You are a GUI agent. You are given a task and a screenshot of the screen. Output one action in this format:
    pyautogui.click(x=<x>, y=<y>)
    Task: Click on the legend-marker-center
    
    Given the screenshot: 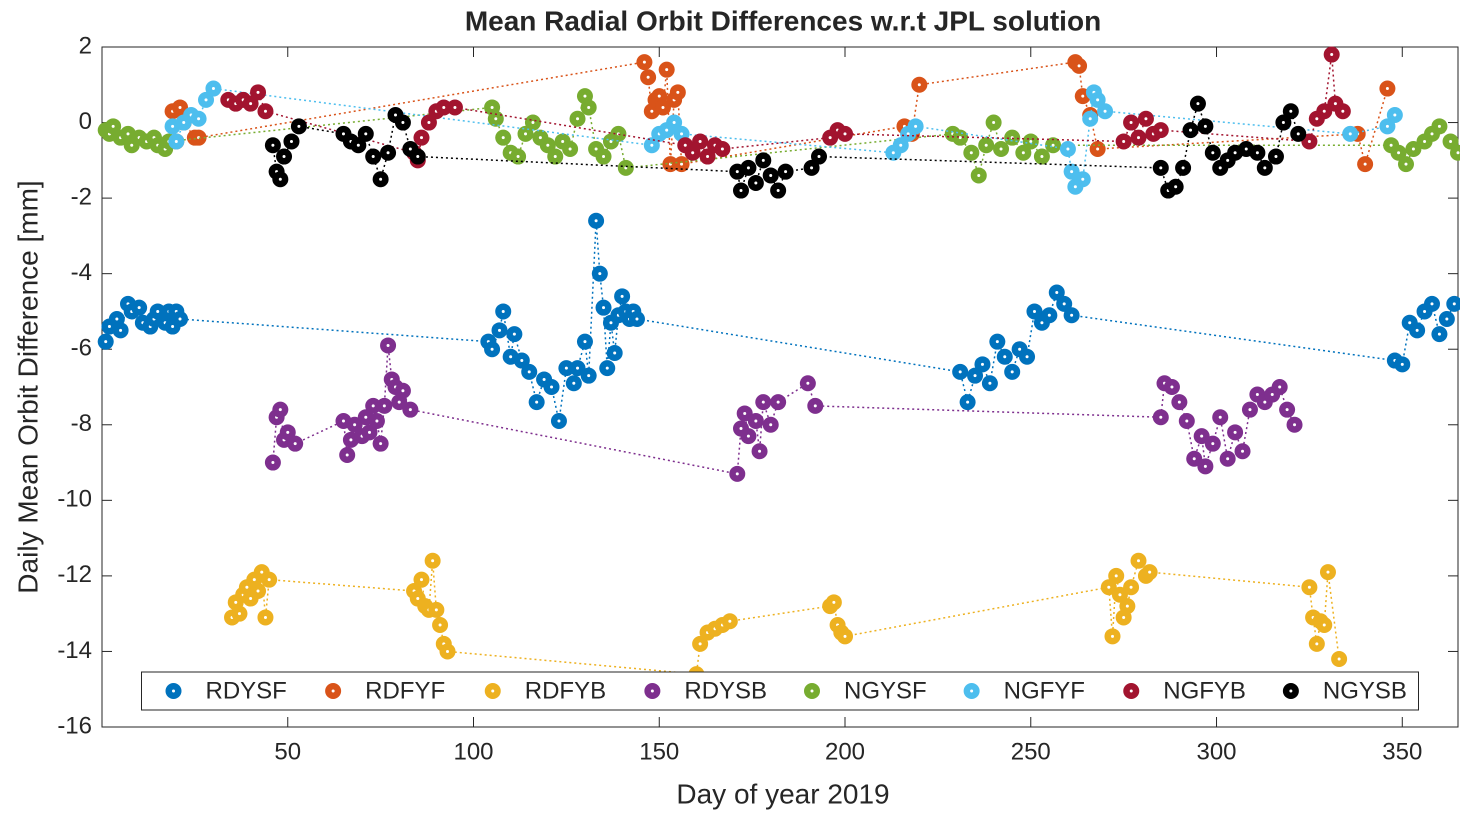 What is the action you would take?
    pyautogui.click(x=493, y=691)
    